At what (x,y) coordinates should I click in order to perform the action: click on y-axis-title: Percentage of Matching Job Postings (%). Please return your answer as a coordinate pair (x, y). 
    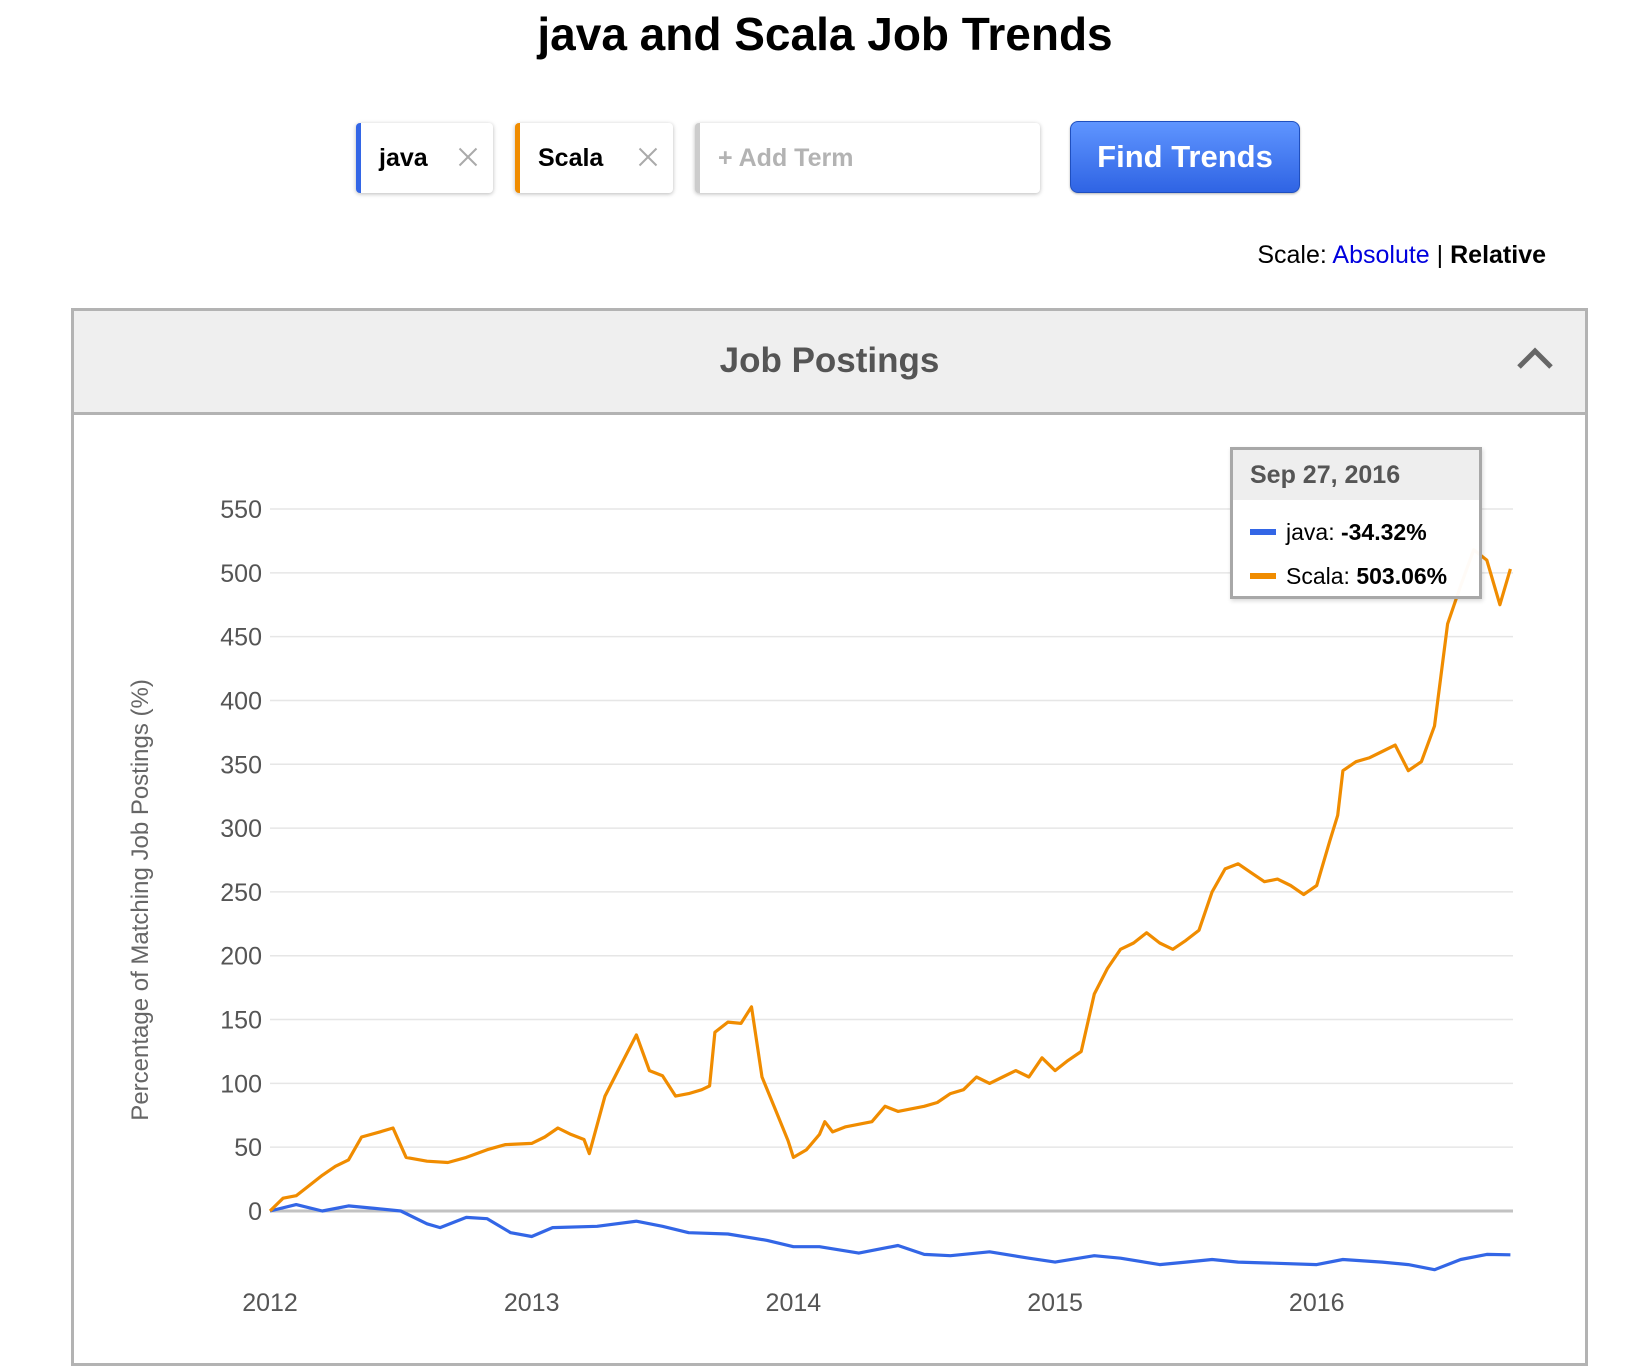
    Looking at the image, I should click on (140, 900).